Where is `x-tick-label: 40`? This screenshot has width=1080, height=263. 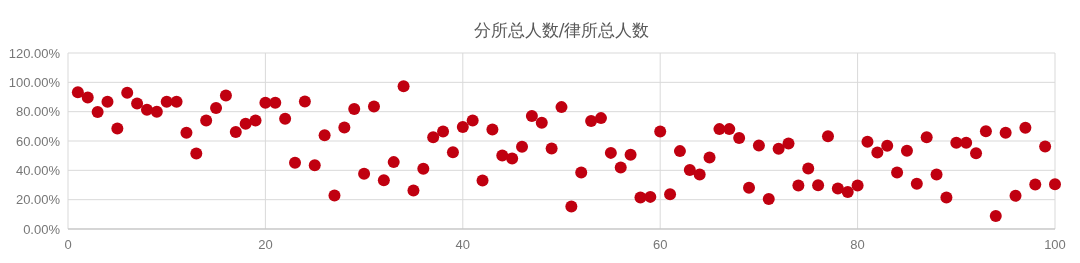
x-tick-label: 40 is located at coordinates (463, 244).